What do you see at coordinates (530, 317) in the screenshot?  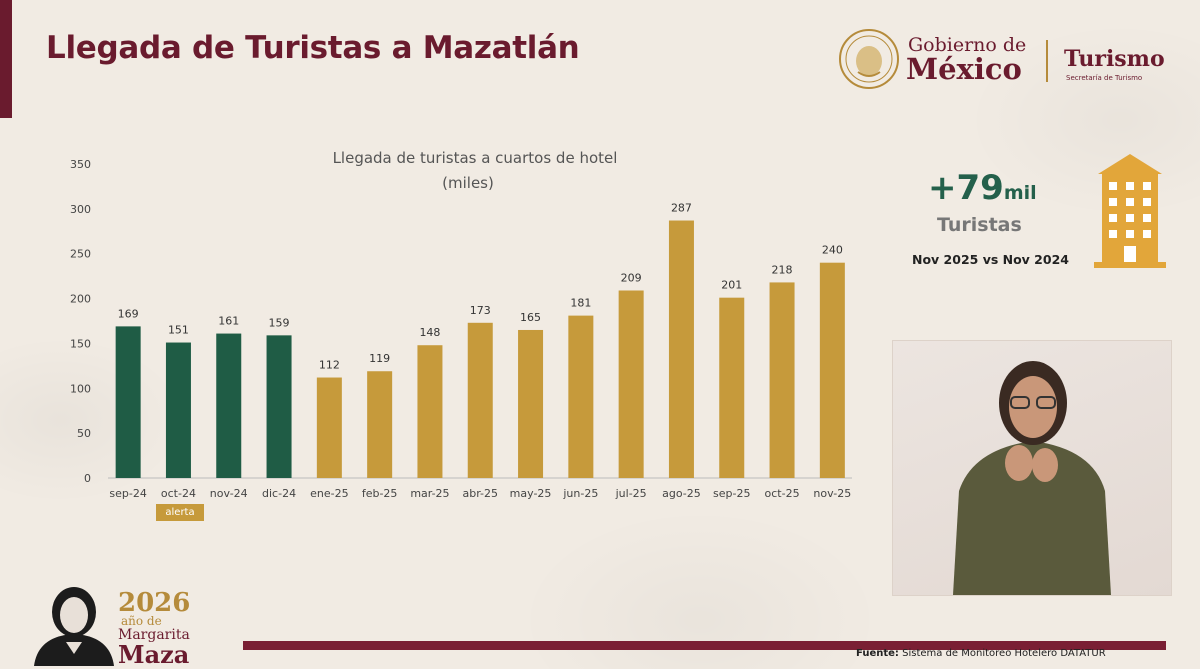 I see `bar-value-label: 165` at bounding box center [530, 317].